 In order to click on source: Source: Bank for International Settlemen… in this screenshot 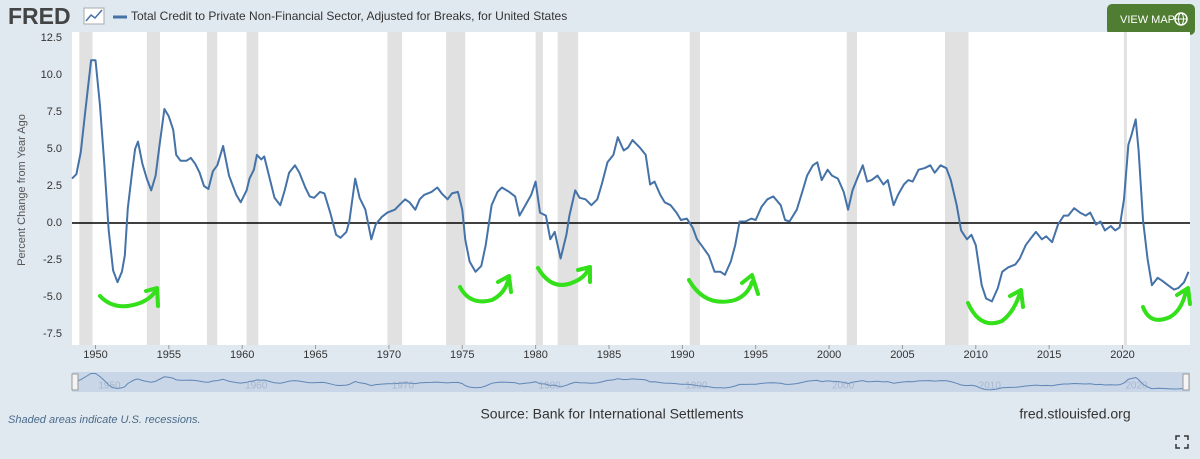, I will do `click(611, 414)`.